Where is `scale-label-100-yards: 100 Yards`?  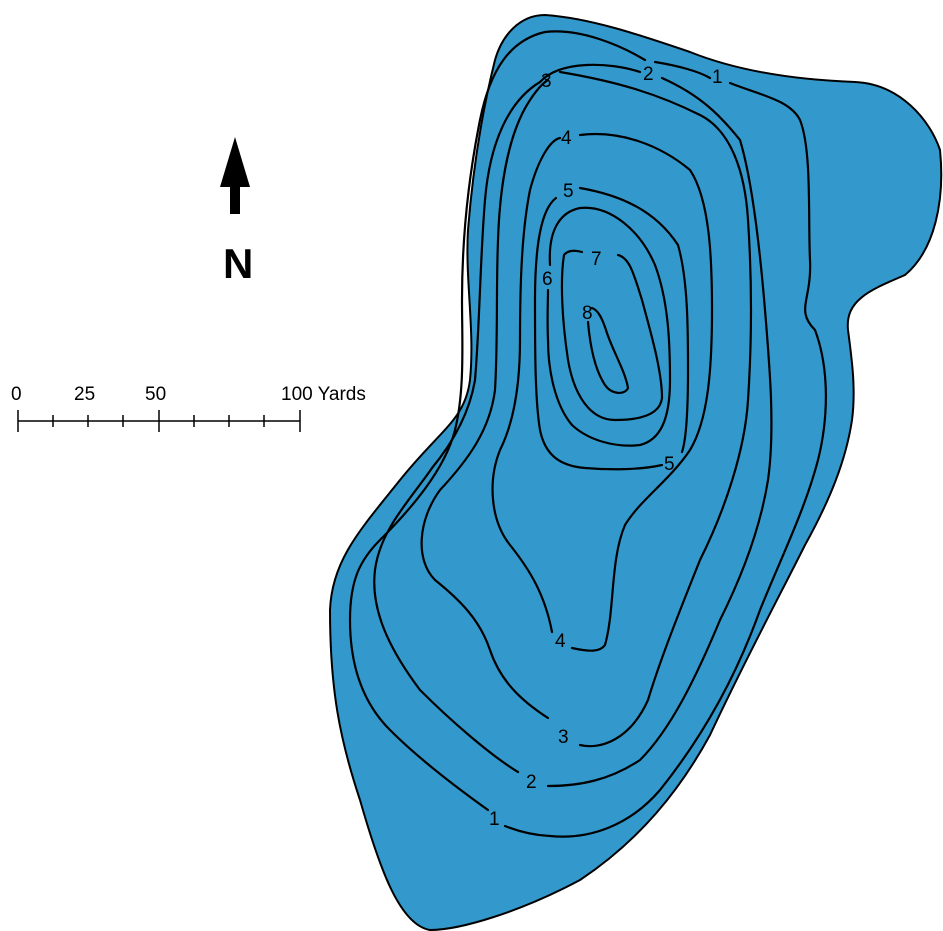 scale-label-100-yards: 100 Yards is located at coordinates (323, 394).